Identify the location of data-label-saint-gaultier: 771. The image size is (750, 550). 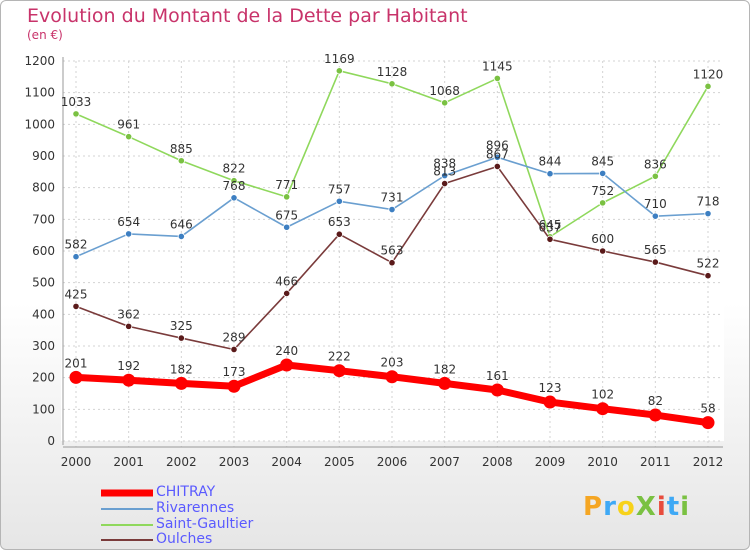
(286, 185).